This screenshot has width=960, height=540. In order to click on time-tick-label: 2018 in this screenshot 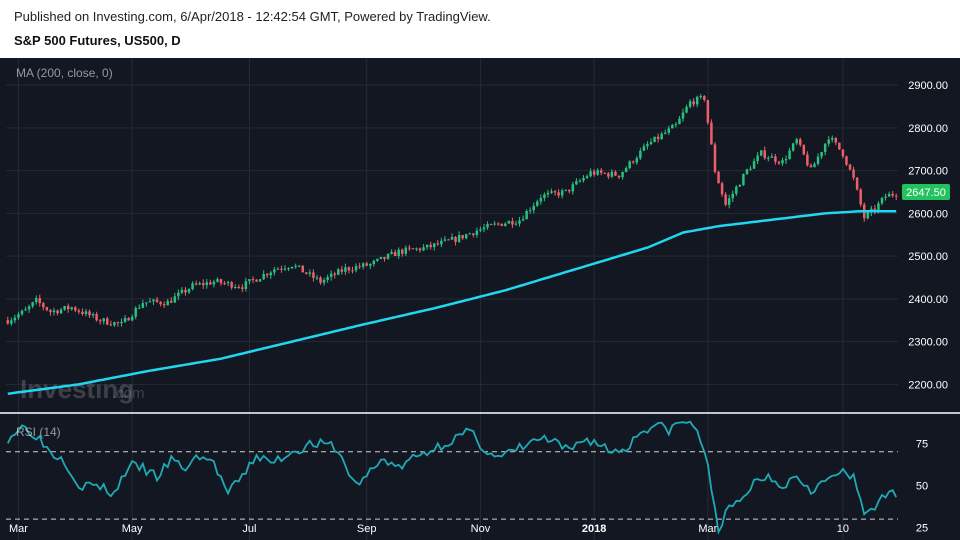, I will do `click(594, 529)`.